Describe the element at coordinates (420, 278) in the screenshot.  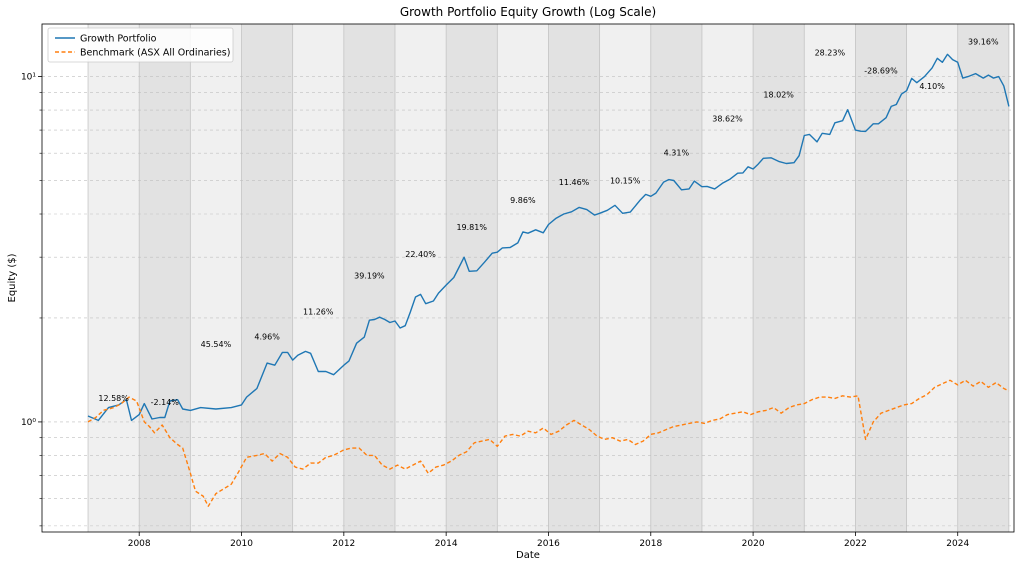
I see `year-shade-2013` at that location.